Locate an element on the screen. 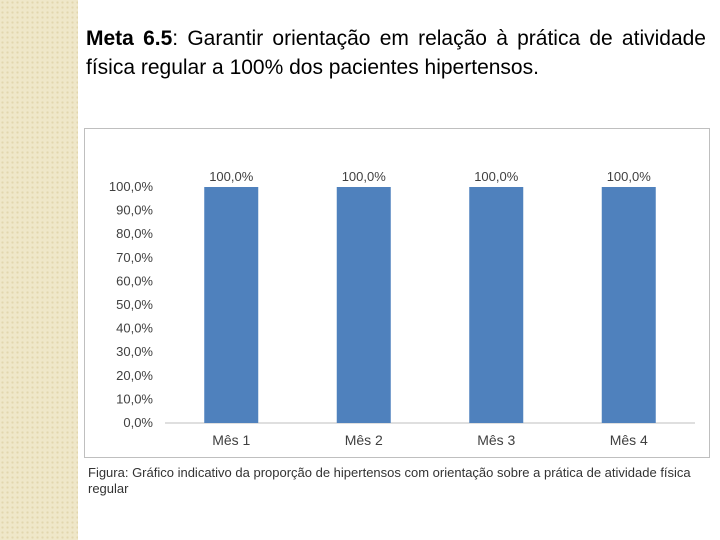 Image resolution: width=720 pixels, height=540 pixels. y-tick-label: 60,0% is located at coordinates (134, 280).